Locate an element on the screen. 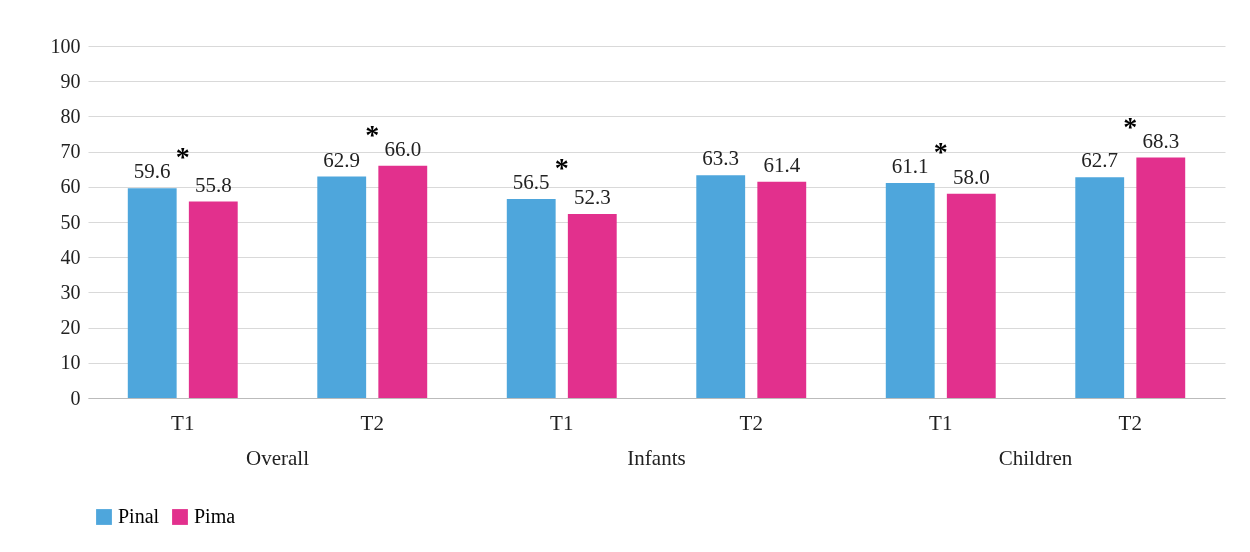  data-label: 55.8 is located at coordinates (213, 184).